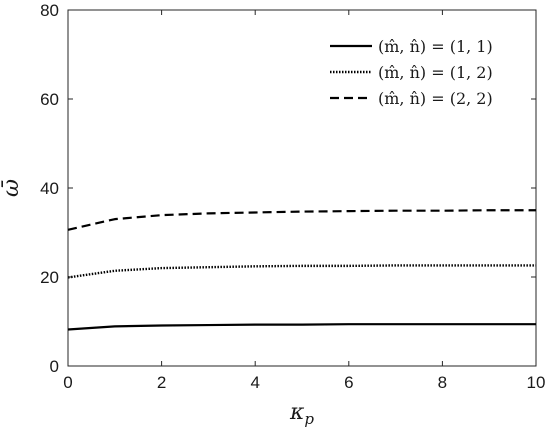 Image resolution: width=550 pixels, height=433 pixels. Describe the element at coordinates (49, 188) in the screenshot. I see `y-tick-label: 40` at that location.